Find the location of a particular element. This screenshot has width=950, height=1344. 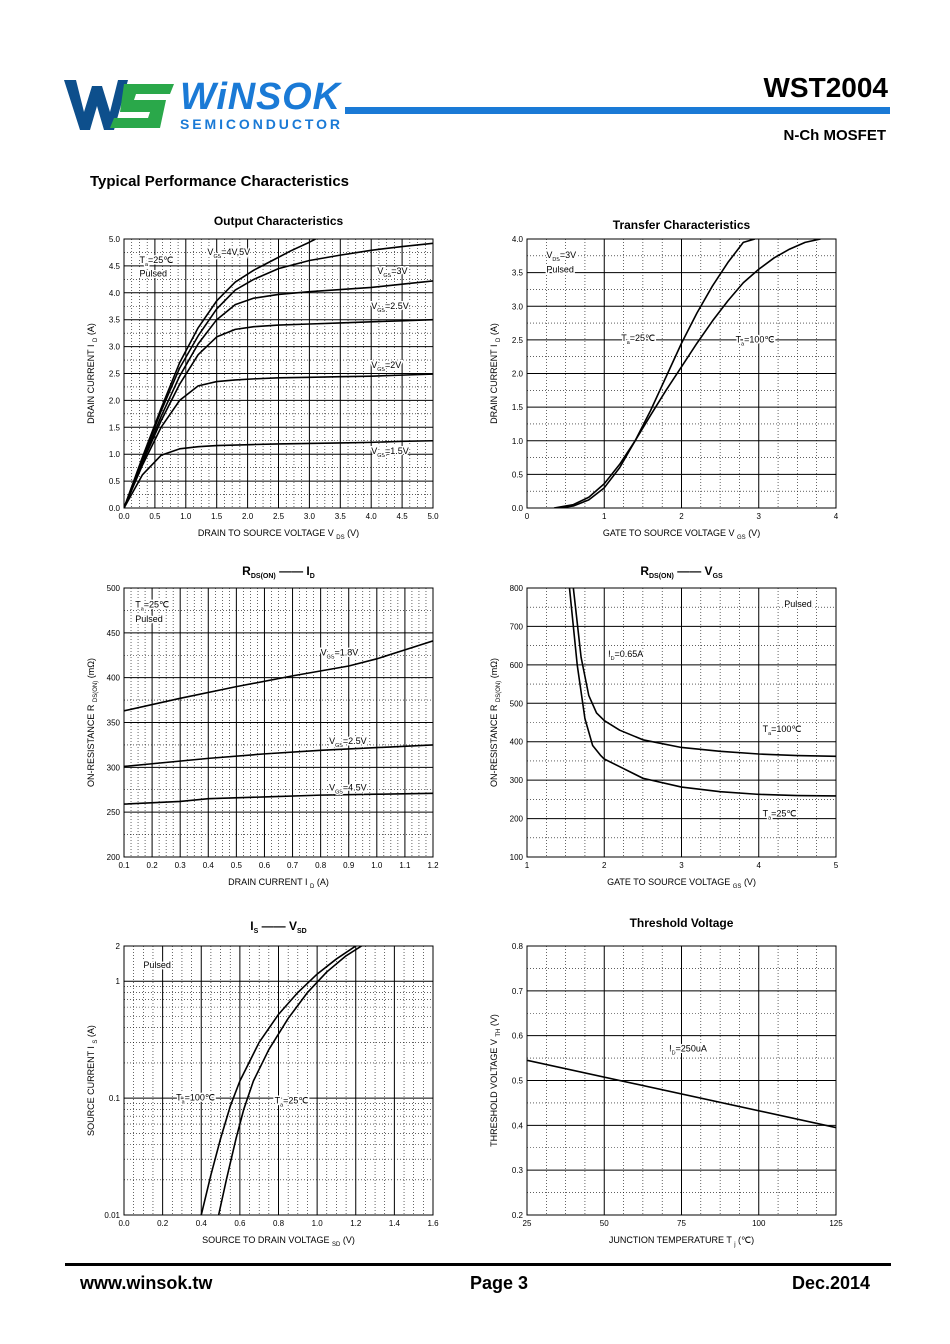

part-type: N-Ch MOSFET is located at coordinates (835, 135).